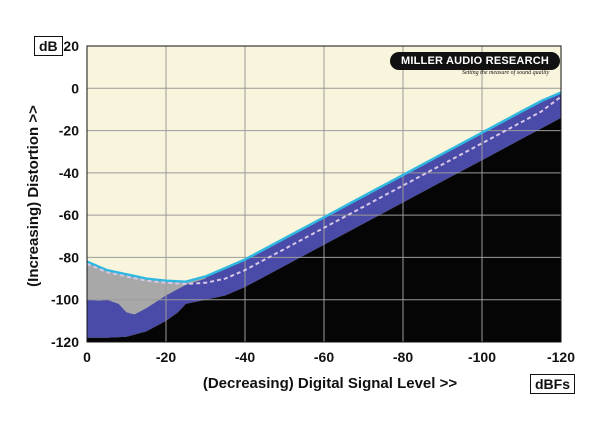 The height and width of the screenshot is (425, 600). What do you see at coordinates (48, 46) in the screenshot?
I see `y-unit-label: dB` at bounding box center [48, 46].